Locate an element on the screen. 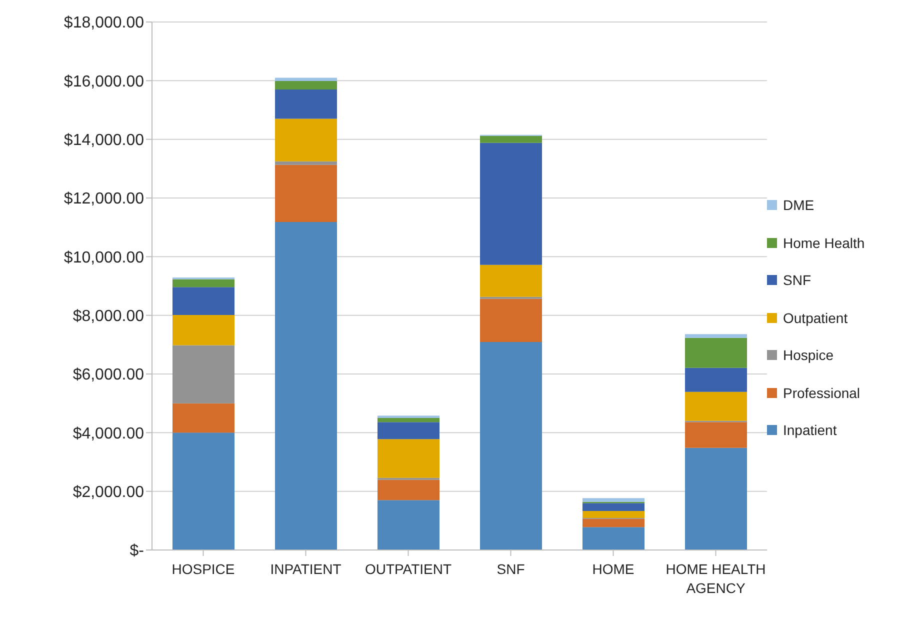 The width and height of the screenshot is (915, 635). y-tick-label: $10,000.00 is located at coordinates (104, 257).